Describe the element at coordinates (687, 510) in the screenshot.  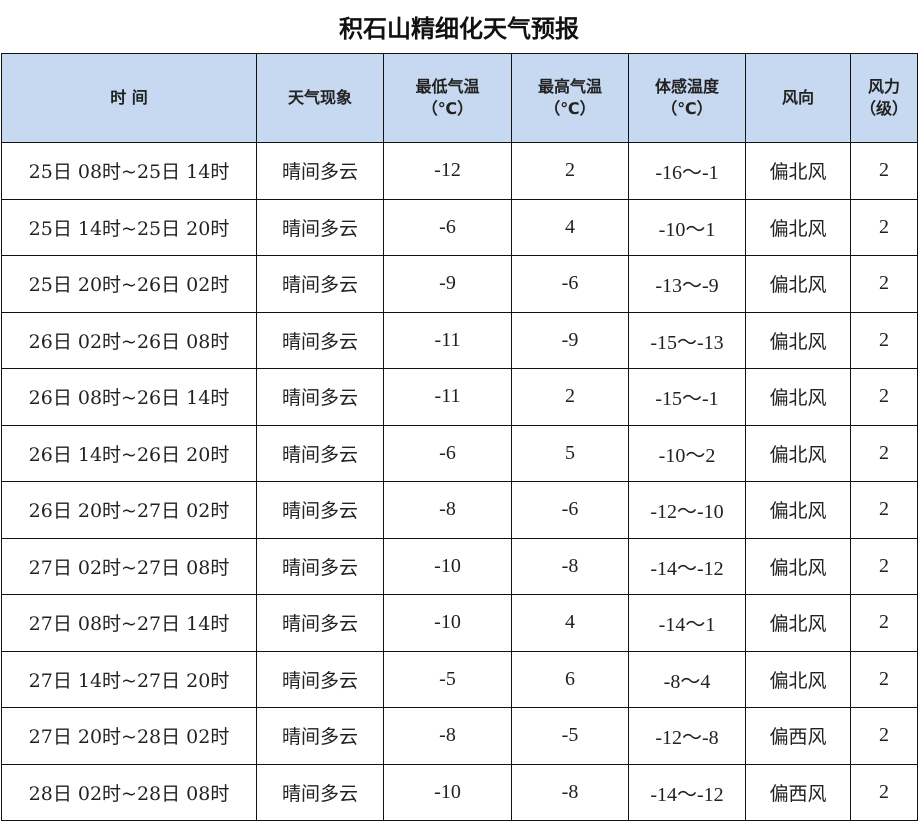
I see `cell-feels-like: -12～-10` at that location.